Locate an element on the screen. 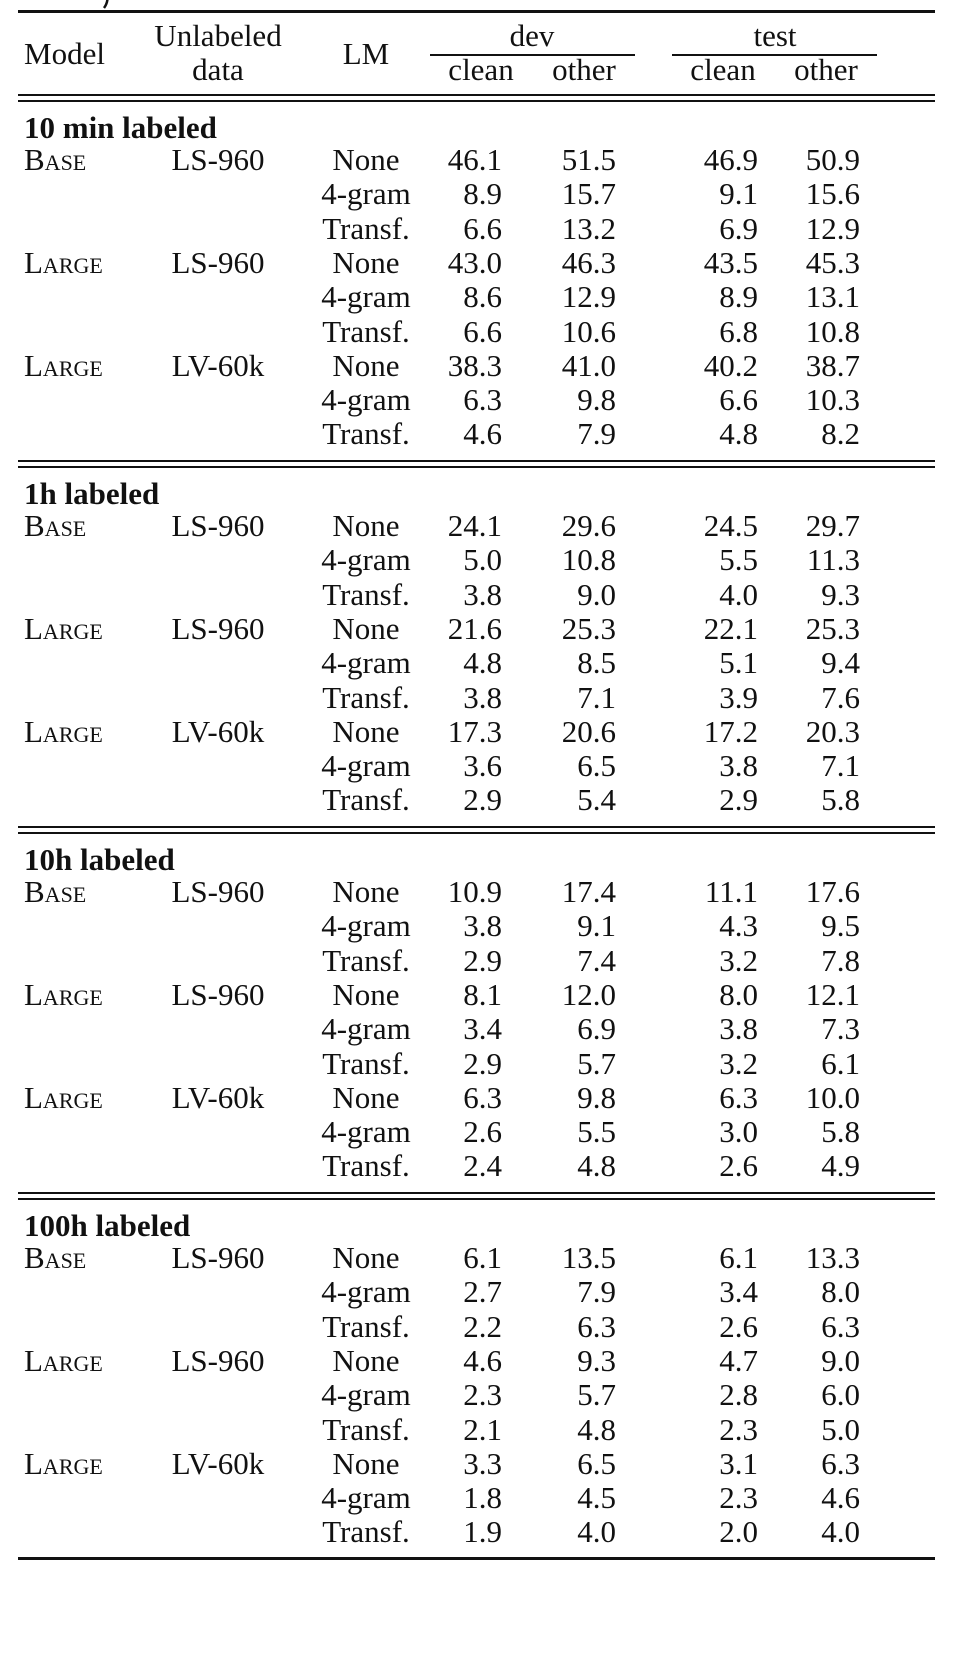 The width and height of the screenshot is (958, 1668). cell-dev-clean: 46.1 is located at coordinates (474, 159).